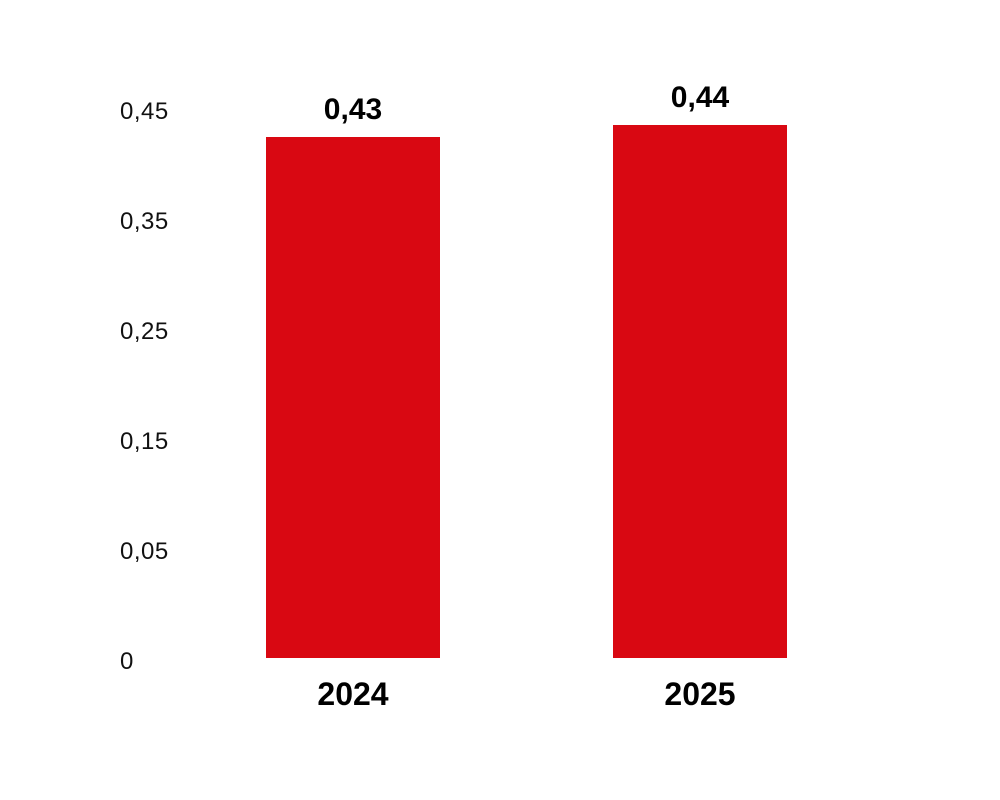 The height and width of the screenshot is (800, 1000). Describe the element at coordinates (353, 694) in the screenshot. I see `x-axis-category-label: 2024` at that location.